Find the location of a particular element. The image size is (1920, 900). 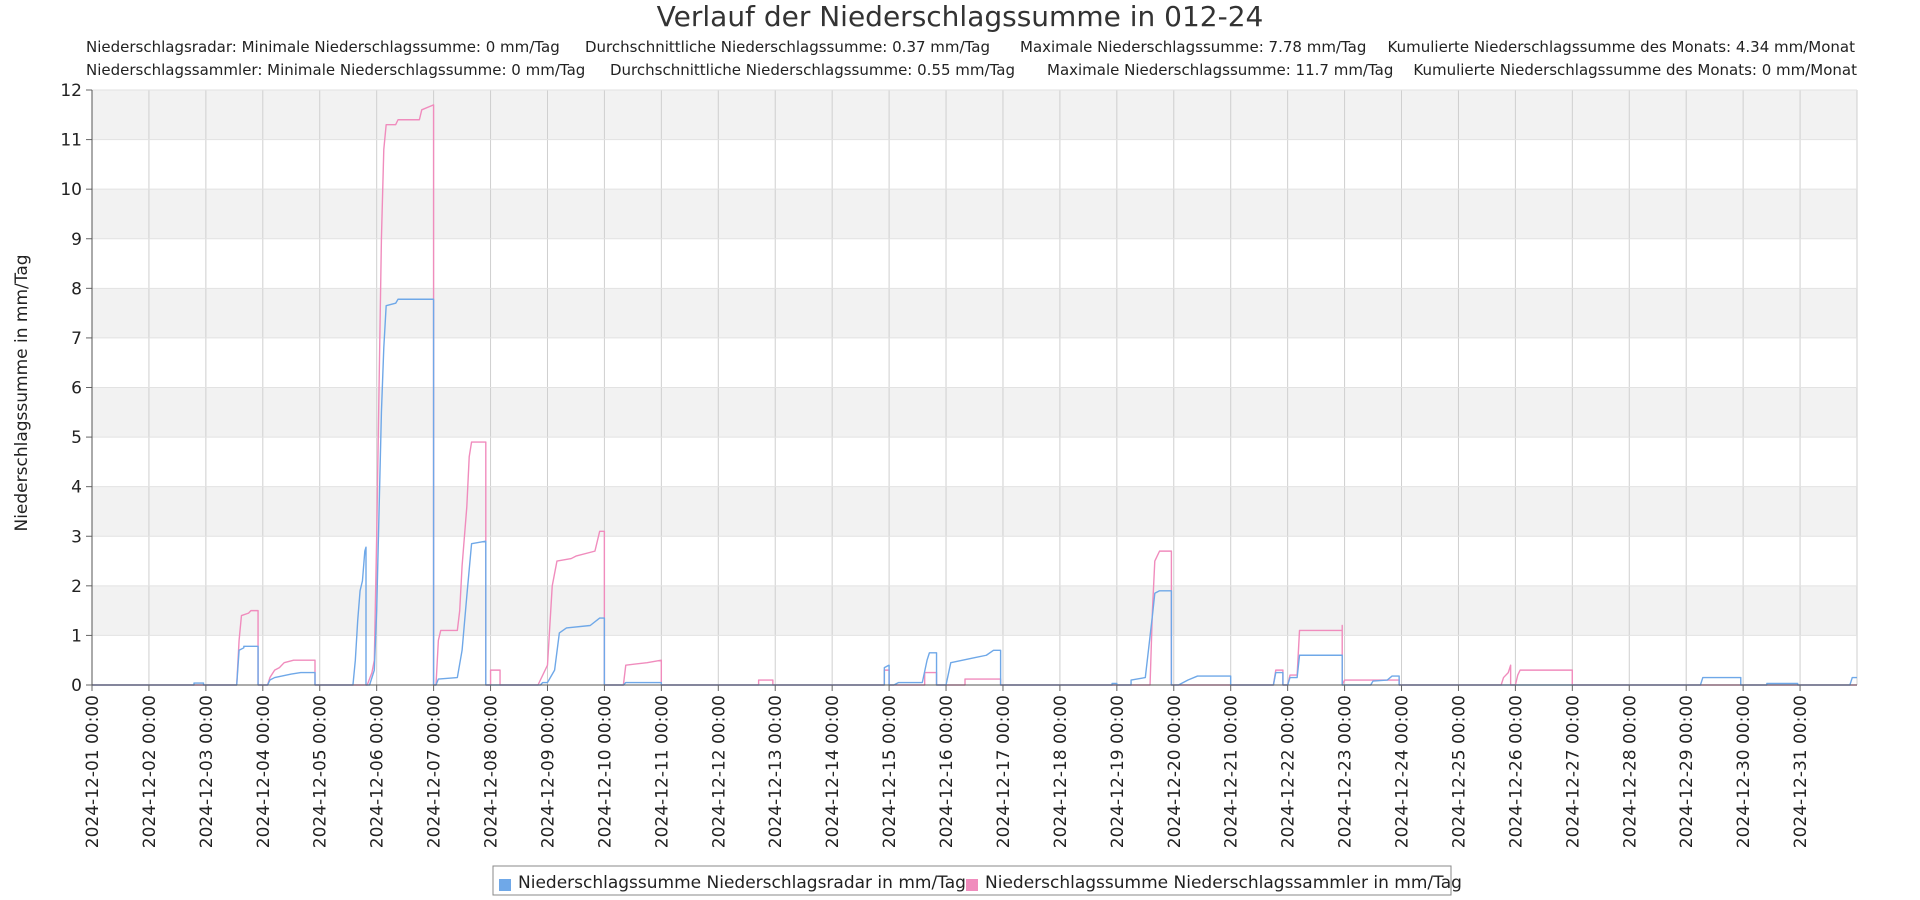

y-tick-label: 7 is located at coordinates (76, 339).